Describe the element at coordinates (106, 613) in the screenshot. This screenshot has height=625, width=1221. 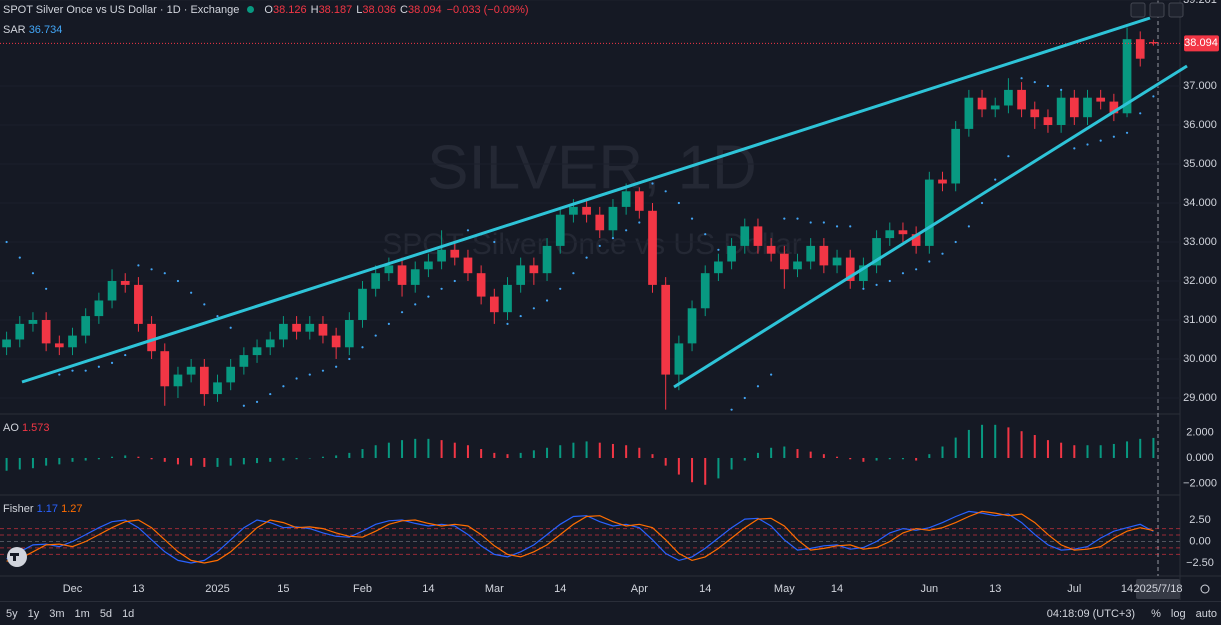
I see `range-button: 5d` at that location.